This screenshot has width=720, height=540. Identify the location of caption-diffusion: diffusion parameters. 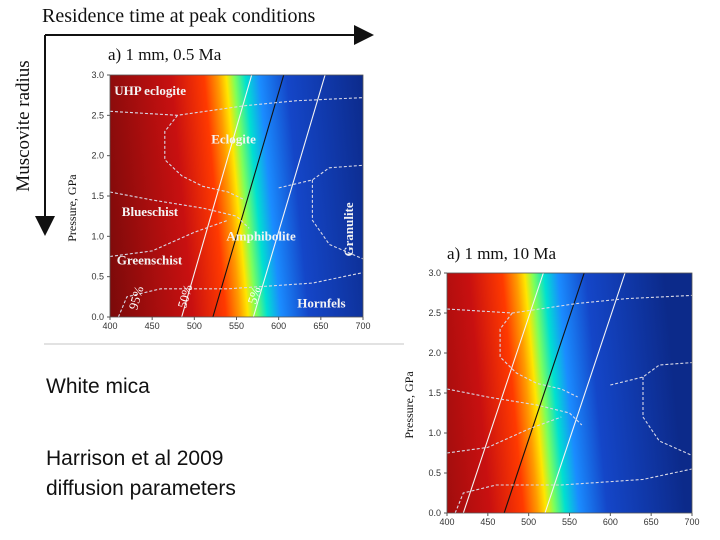
(141, 488).